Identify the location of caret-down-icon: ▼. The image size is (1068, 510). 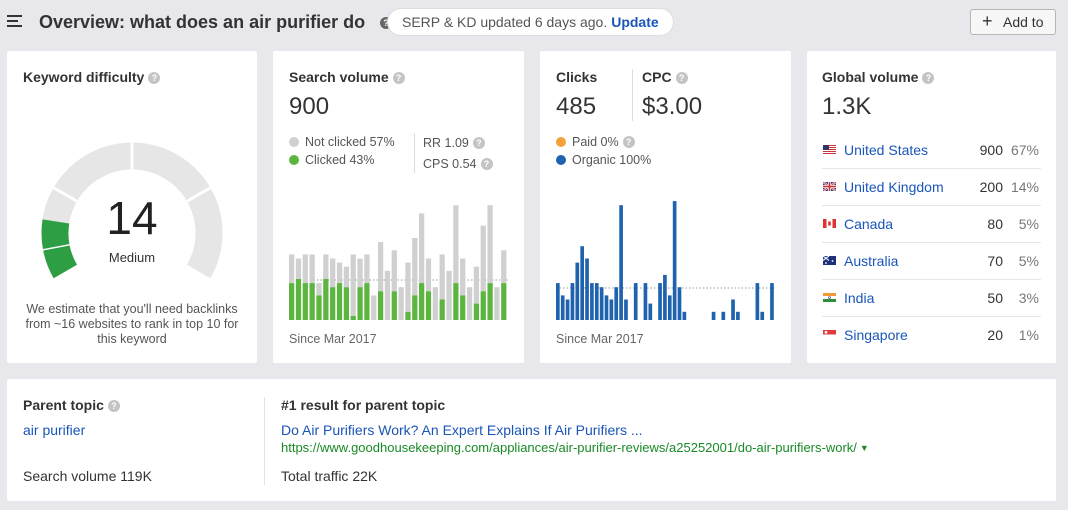
(864, 448).